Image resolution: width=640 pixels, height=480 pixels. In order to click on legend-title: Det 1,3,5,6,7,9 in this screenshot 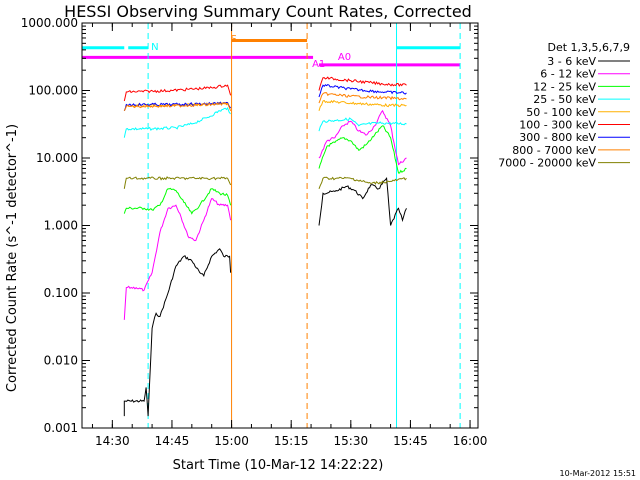, I will do `click(588, 47)`.